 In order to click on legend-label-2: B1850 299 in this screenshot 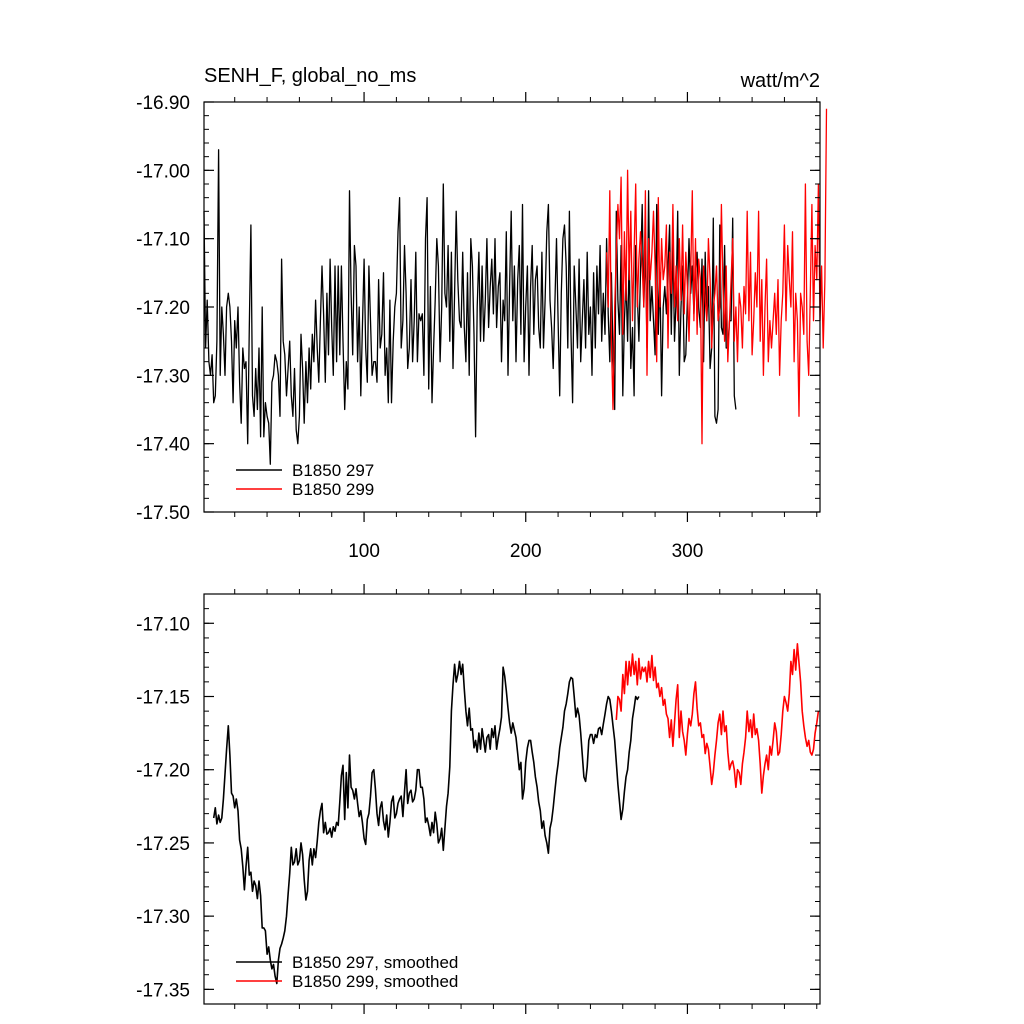, I will do `click(333, 489)`.